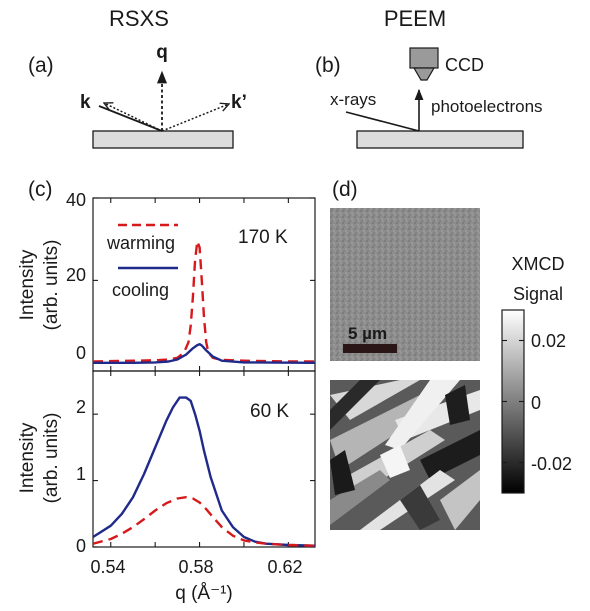 This screenshot has height=611, width=590. I want to click on colorbar-title-line2: Signal, so click(538, 294).